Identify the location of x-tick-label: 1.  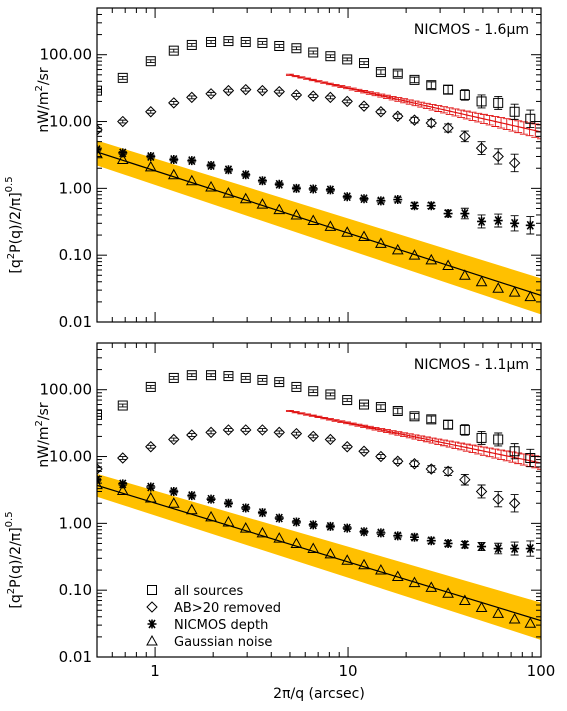
(155, 671).